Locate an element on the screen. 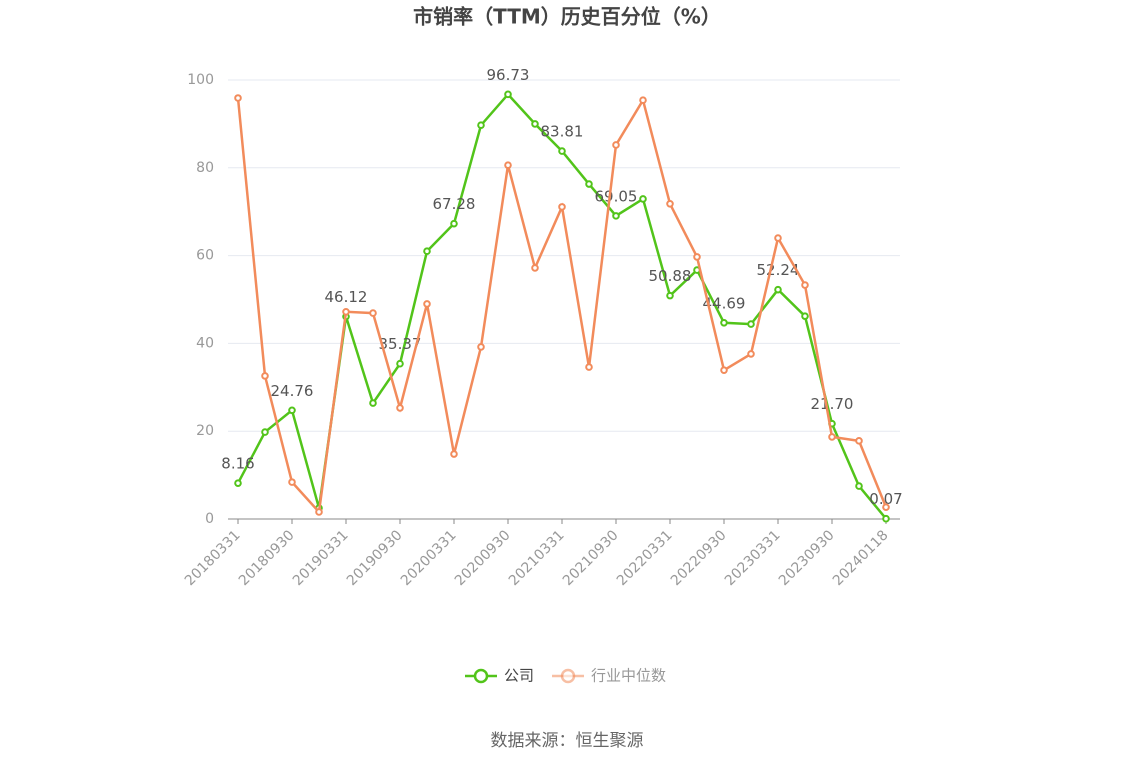 This screenshot has width=1134, height=766. y-tick-label: 100 is located at coordinates (200, 80).